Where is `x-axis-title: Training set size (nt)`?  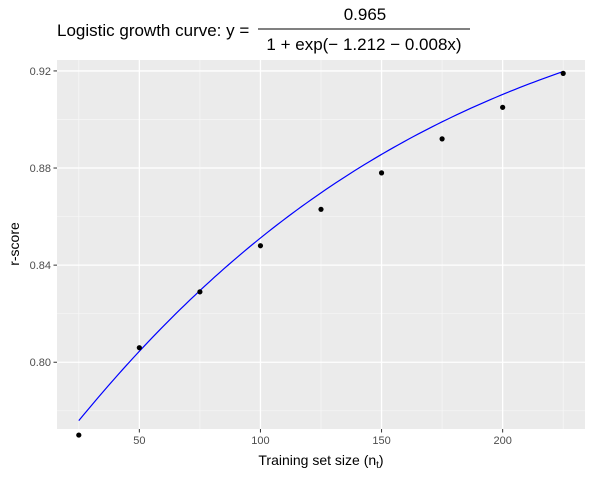 x-axis-title: Training set size (nt) is located at coordinates (320, 461).